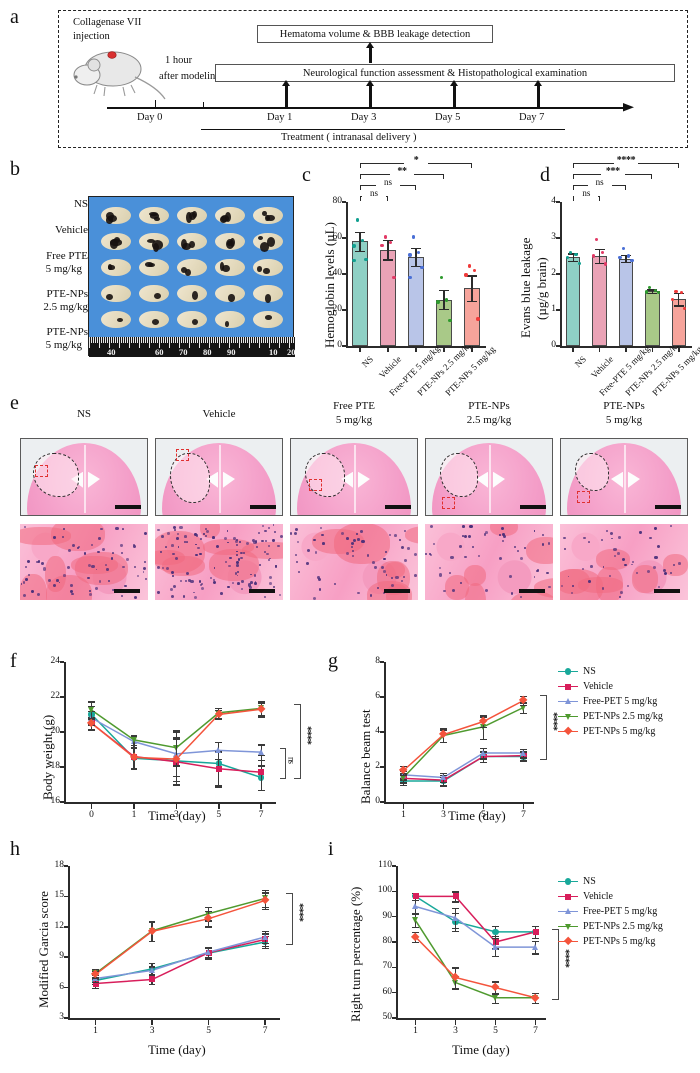 The height and width of the screenshot is (1073, 700). I want to click on ruler-number: 60, so click(159, 352).